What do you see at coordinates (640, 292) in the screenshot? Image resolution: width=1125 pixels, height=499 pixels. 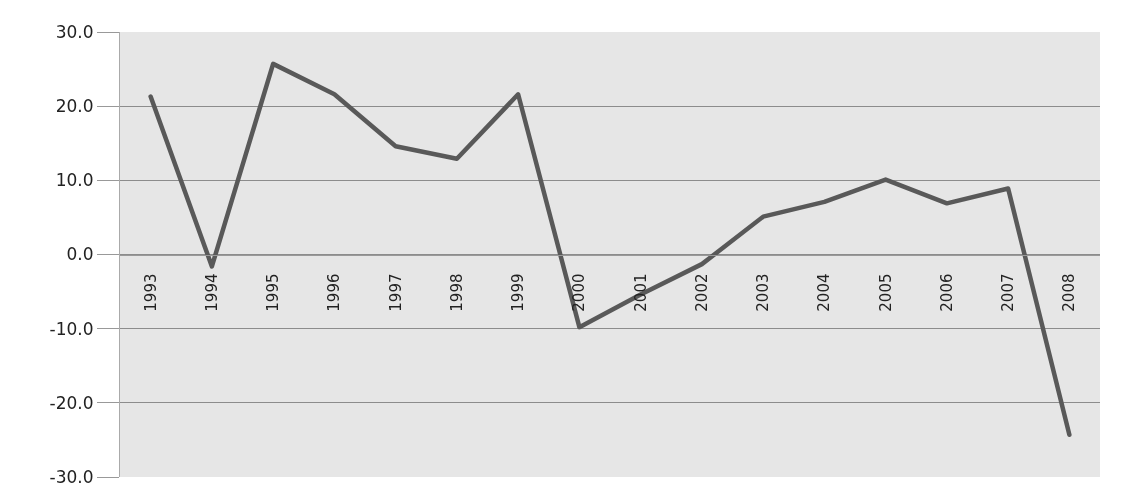 I see `x-tick-label: 2001` at bounding box center [640, 292].